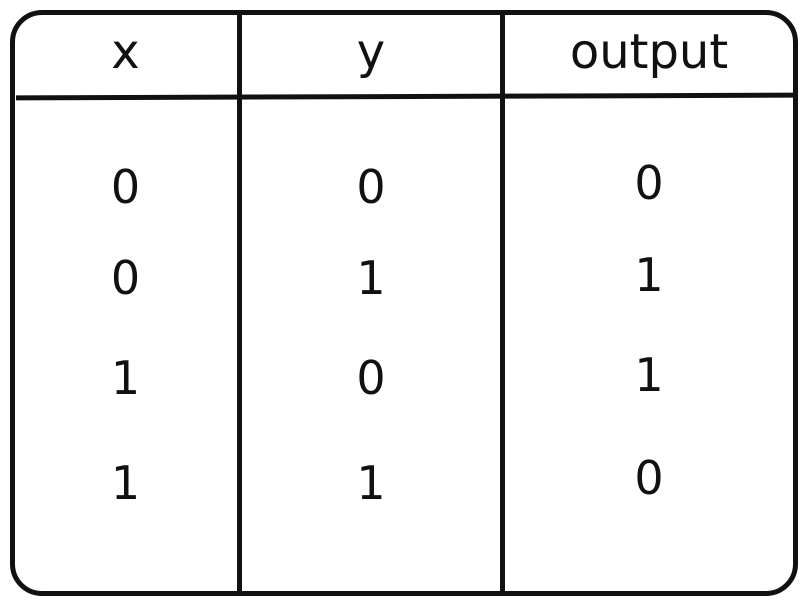  What do you see at coordinates (649, 52) in the screenshot?
I see `header-output: output` at bounding box center [649, 52].